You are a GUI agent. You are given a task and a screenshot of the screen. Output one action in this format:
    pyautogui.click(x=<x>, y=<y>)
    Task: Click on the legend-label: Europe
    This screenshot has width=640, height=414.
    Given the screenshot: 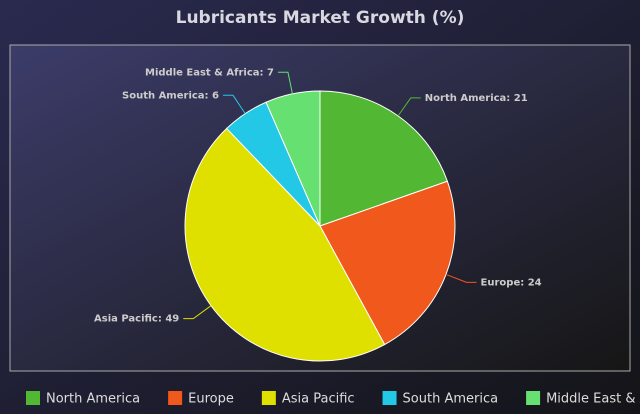 What is the action you would take?
    pyautogui.click(x=211, y=399)
    